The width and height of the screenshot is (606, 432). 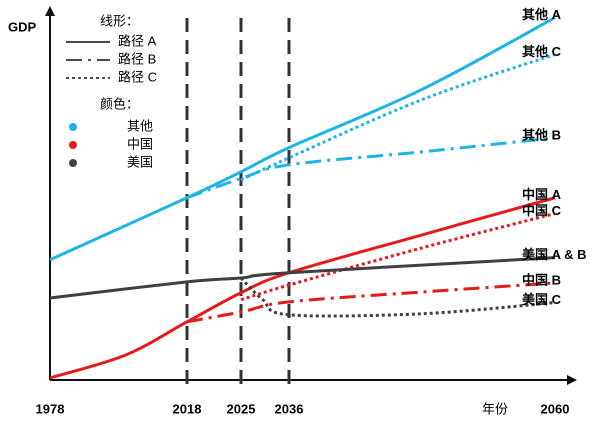 What do you see at coordinates (542, 210) in the screenshot?
I see `series-label: 中国 C` at bounding box center [542, 210].